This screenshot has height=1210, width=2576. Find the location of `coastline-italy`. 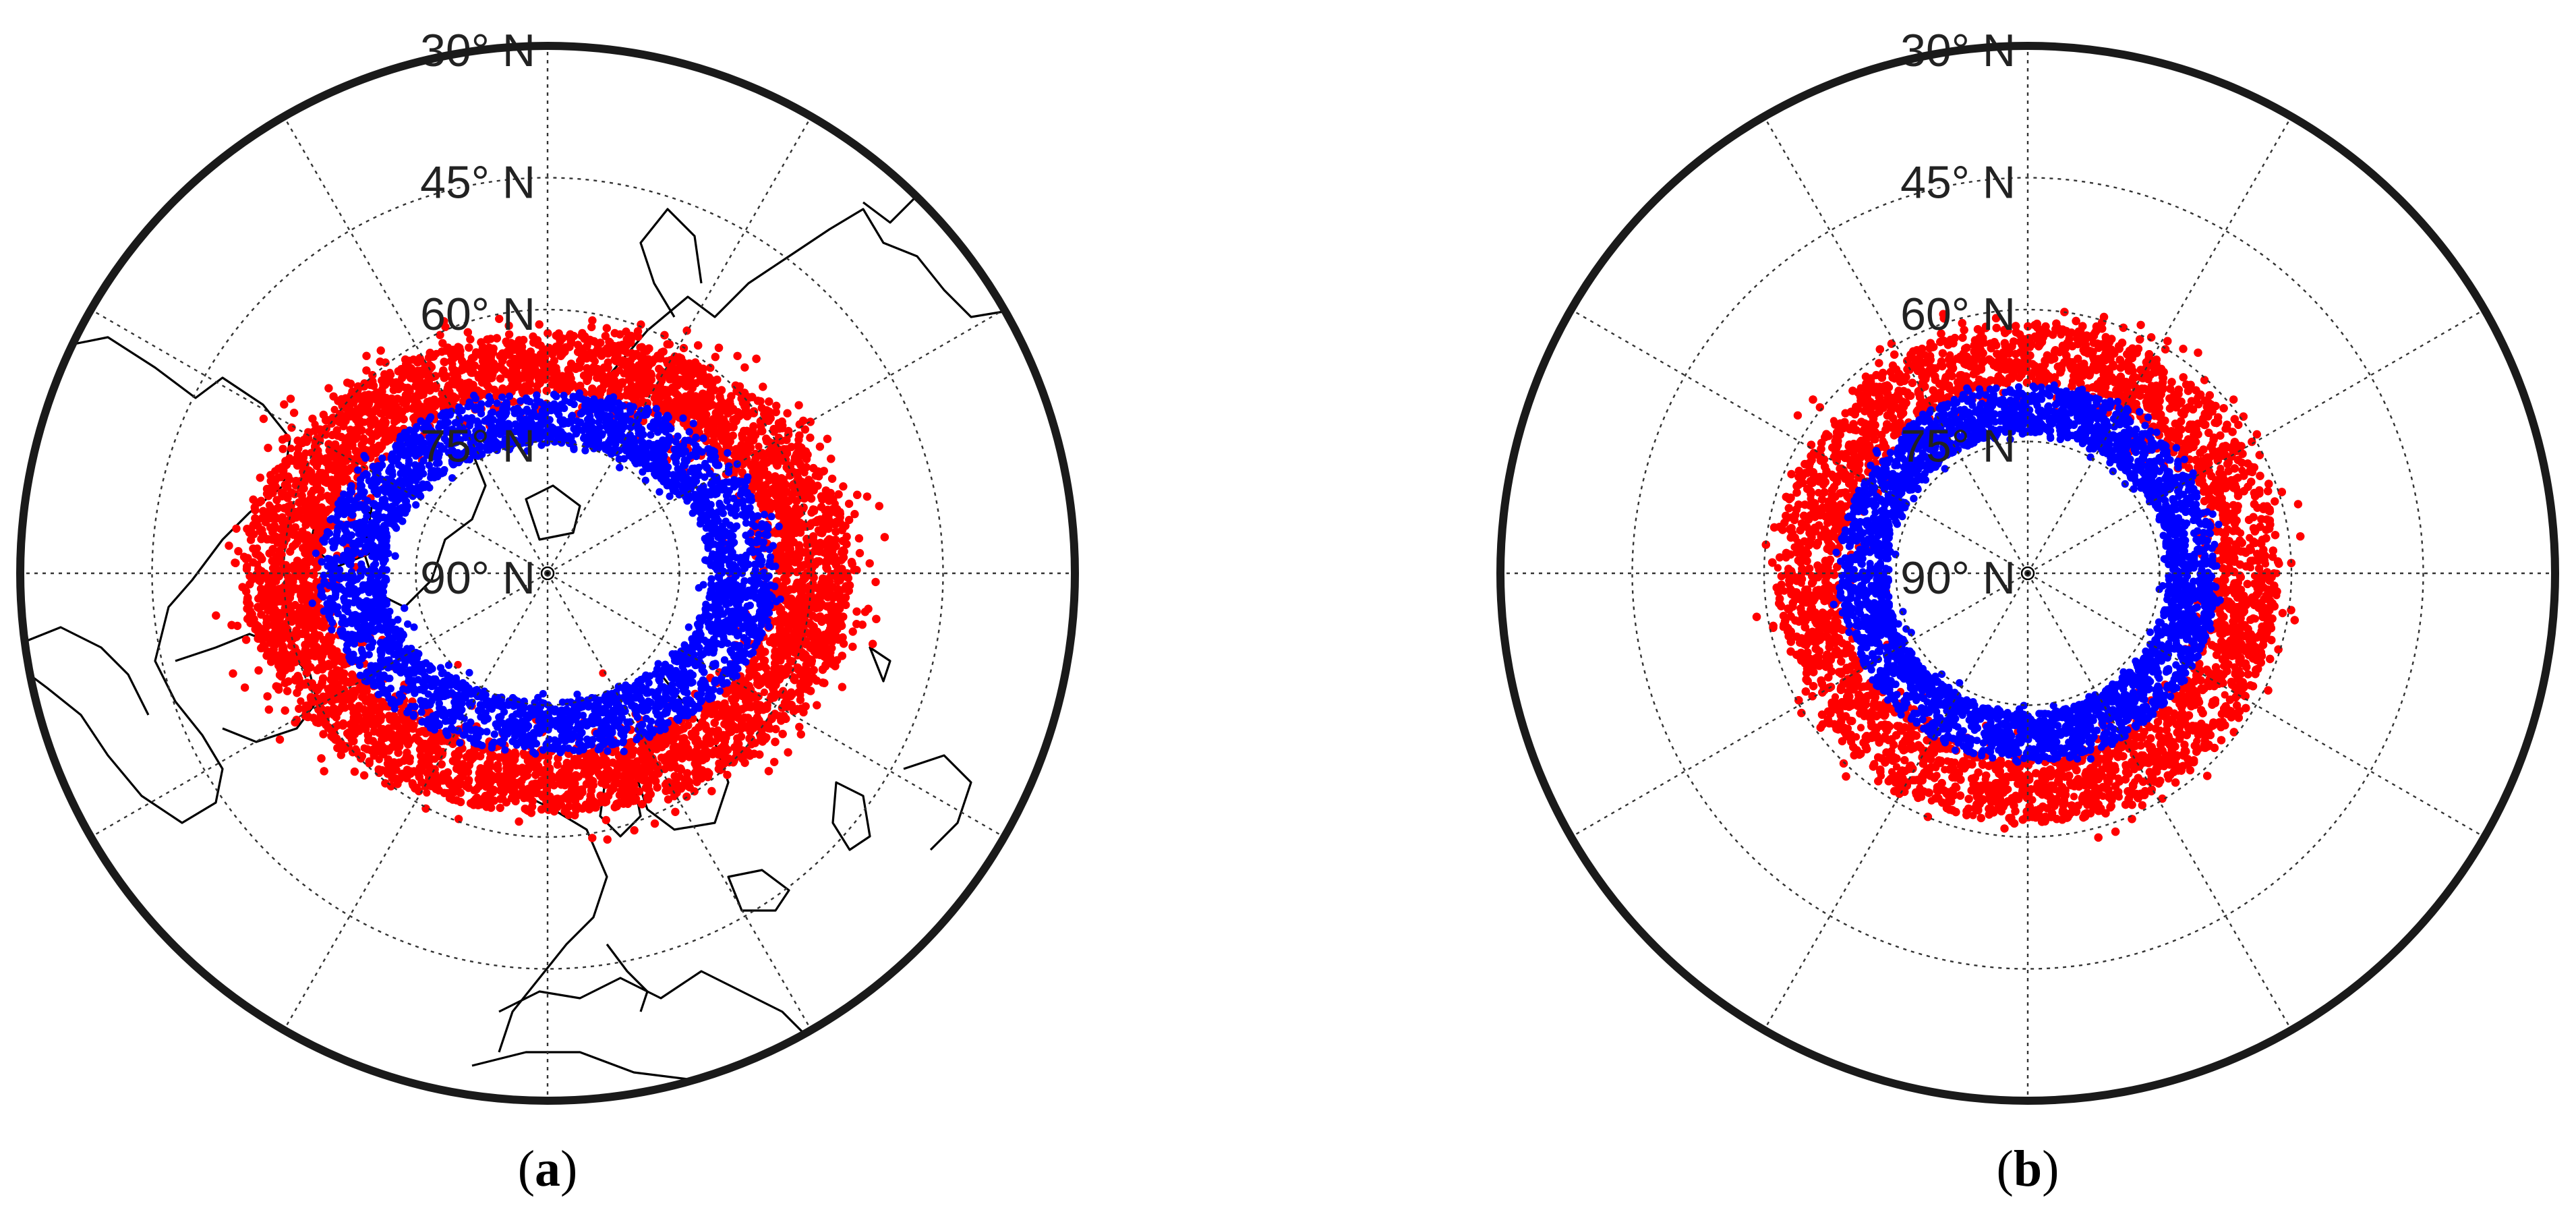

coastline-italy is located at coordinates (627, 978).